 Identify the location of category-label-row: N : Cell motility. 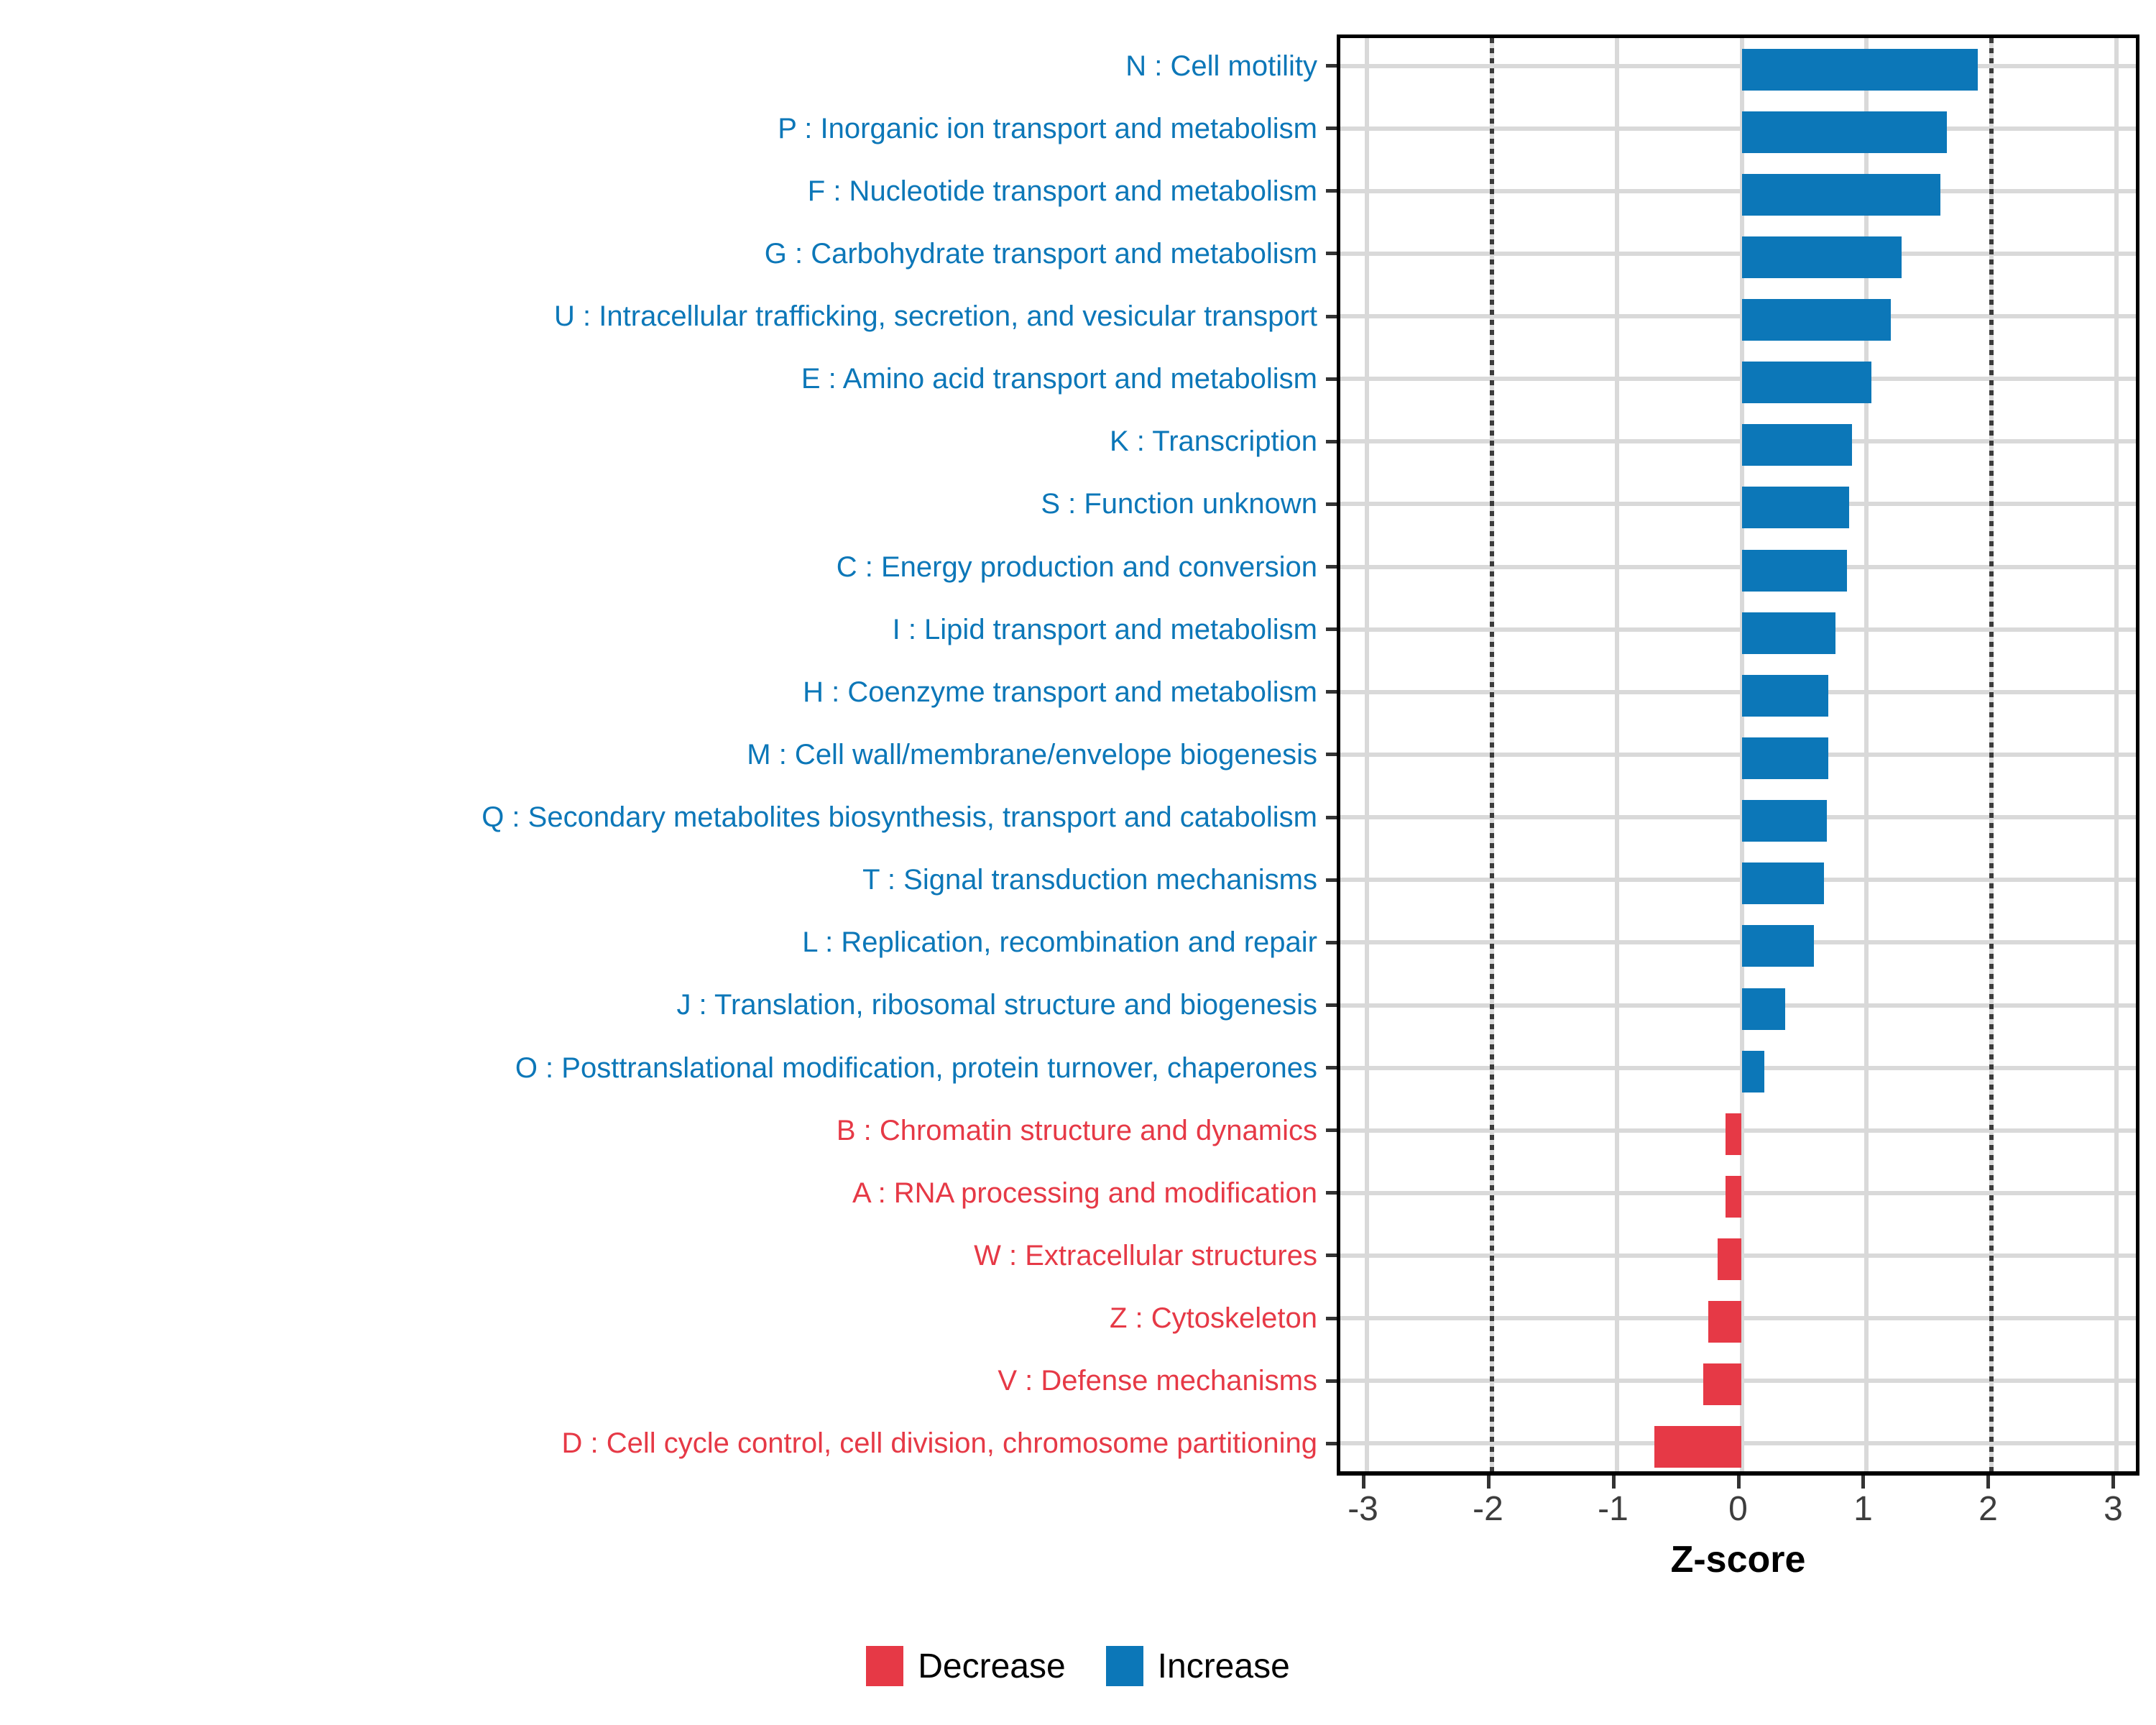
(663, 65).